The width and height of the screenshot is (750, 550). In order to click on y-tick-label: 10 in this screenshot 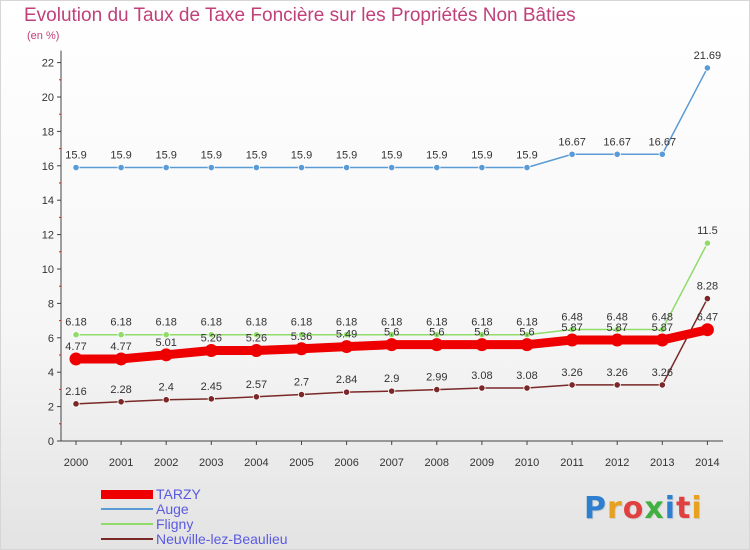, I will do `click(48, 270)`.